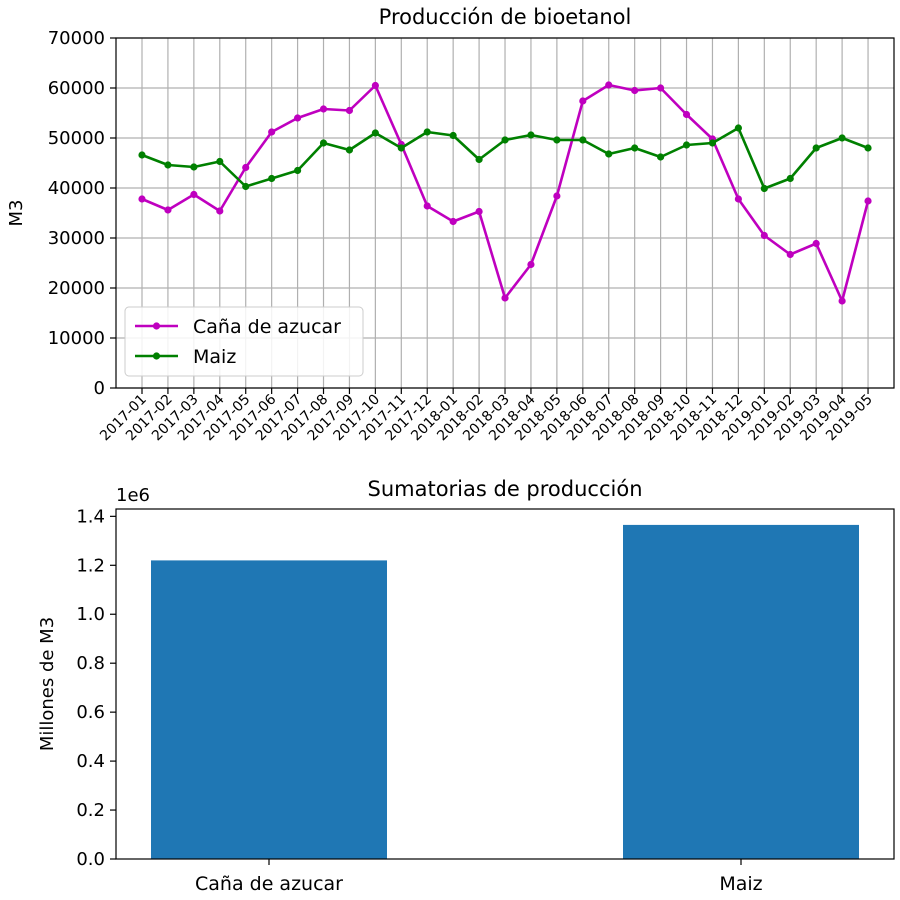 Image resolution: width=900 pixels, height=900 pixels. Describe the element at coordinates (479, 877) in the screenshot. I see `bar-chart-x-ticks: Caña de azucar Maiz` at that location.